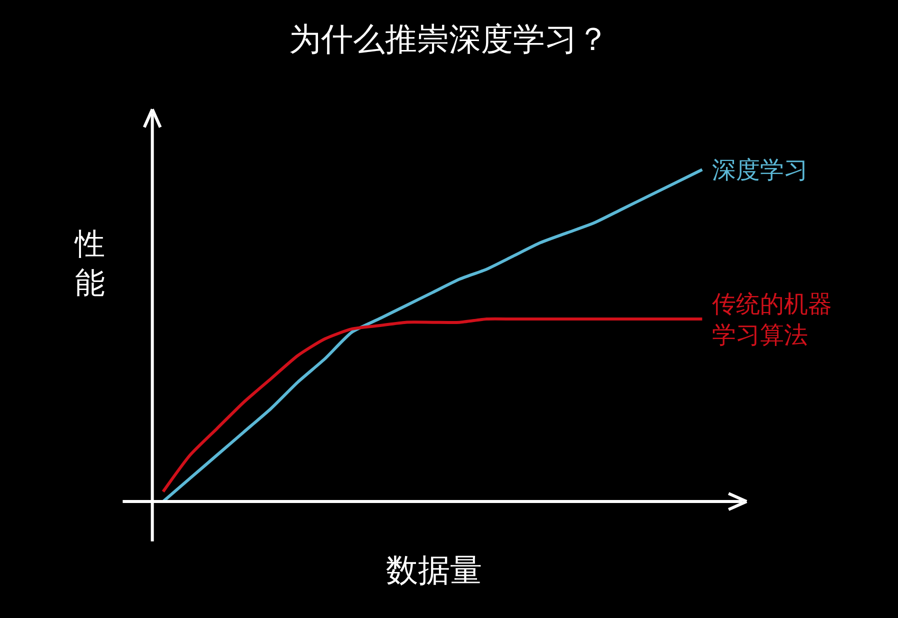 Image resolution: width=898 pixels, height=618 pixels. I want to click on series-label: 传统的机器学习算法, so click(772, 320).